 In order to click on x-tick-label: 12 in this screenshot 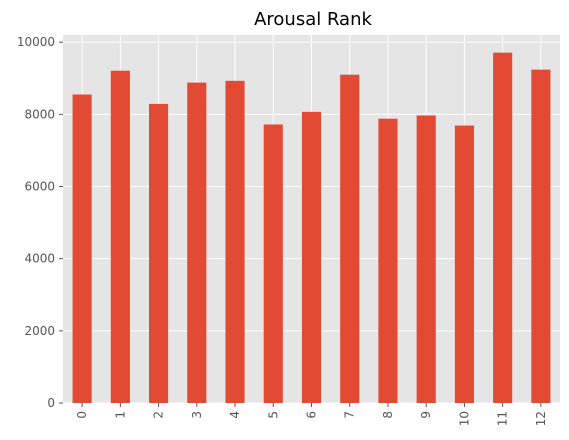, I will do `click(541, 418)`.